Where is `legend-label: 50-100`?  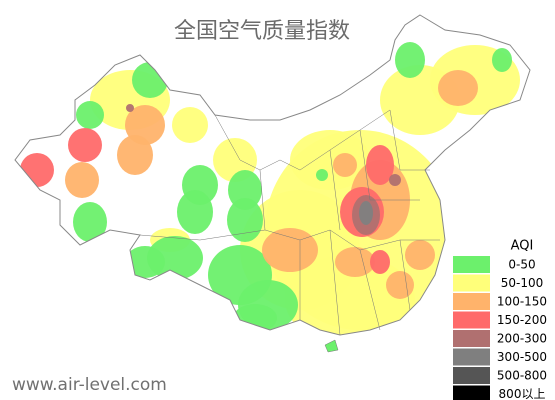
legend-label: 50-100 is located at coordinates (522, 283).